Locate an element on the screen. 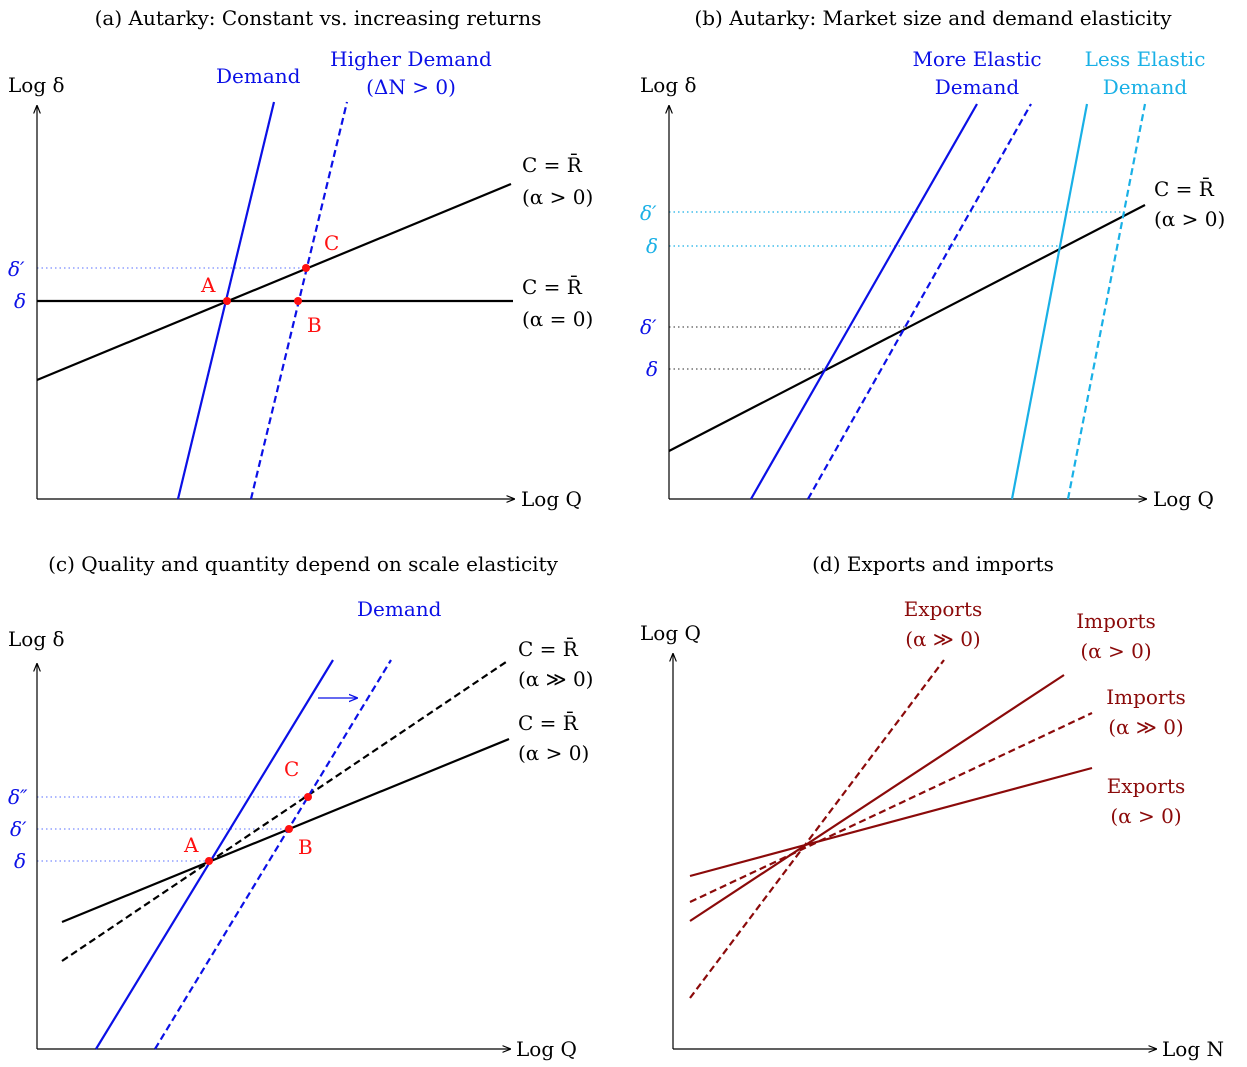 The height and width of the screenshot is (1067, 1247). x-axis-label: Log N is located at coordinates (1193, 1049).